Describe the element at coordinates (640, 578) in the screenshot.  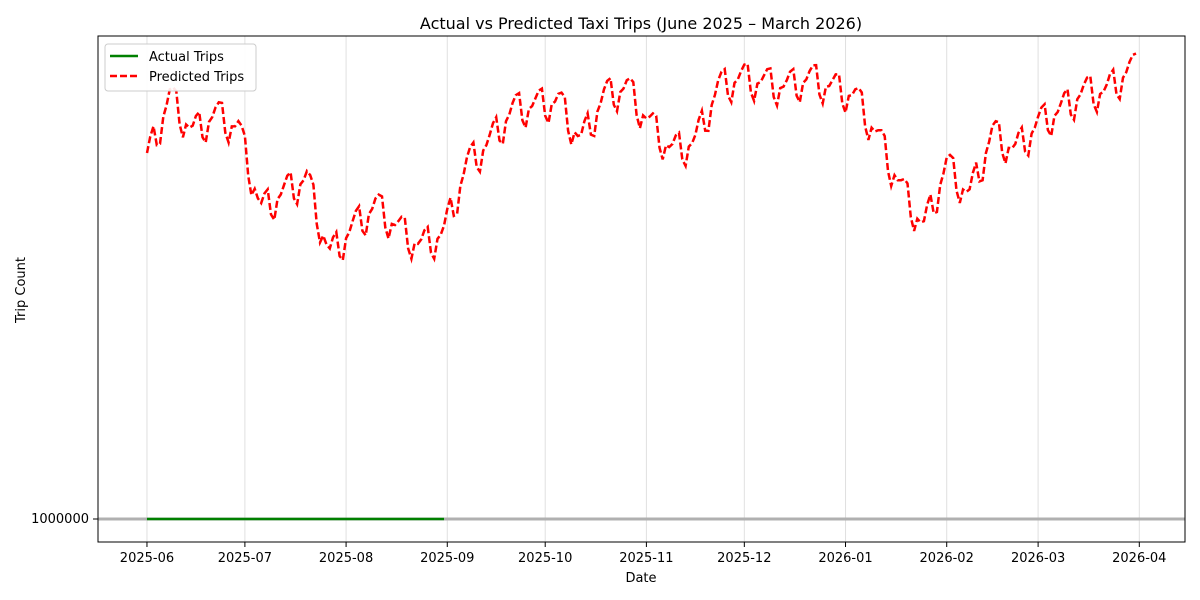
I see `x-axis-label: Date` at that location.